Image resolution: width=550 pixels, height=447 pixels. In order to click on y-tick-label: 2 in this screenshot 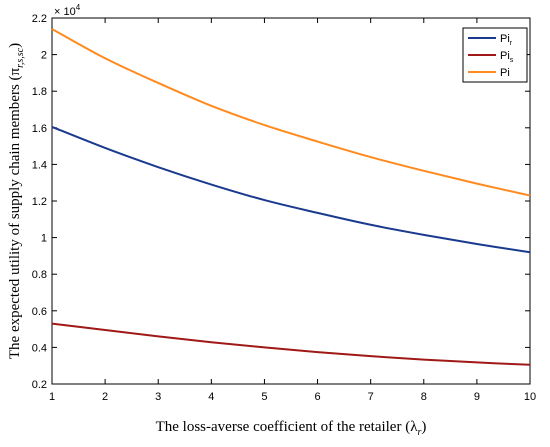, I will do `click(44, 56)`.